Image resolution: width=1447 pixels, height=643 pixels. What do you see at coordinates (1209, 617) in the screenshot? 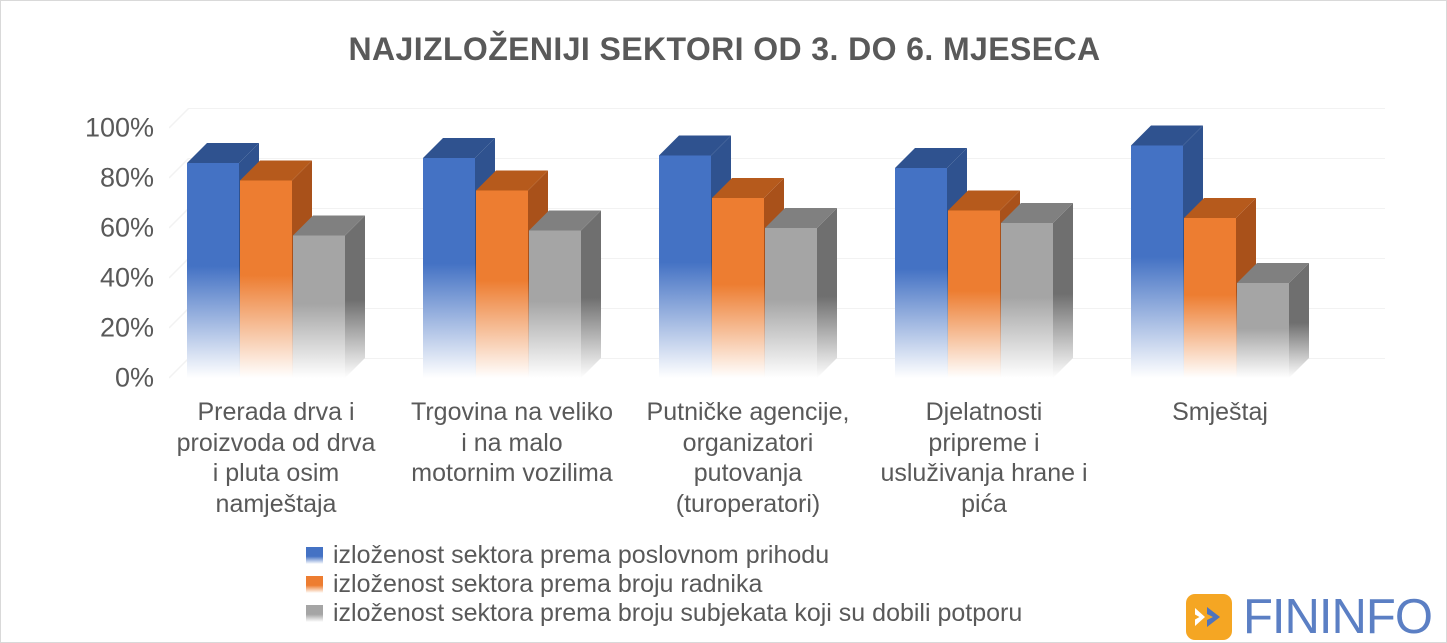
I see `double-chevron-icon` at bounding box center [1209, 617].